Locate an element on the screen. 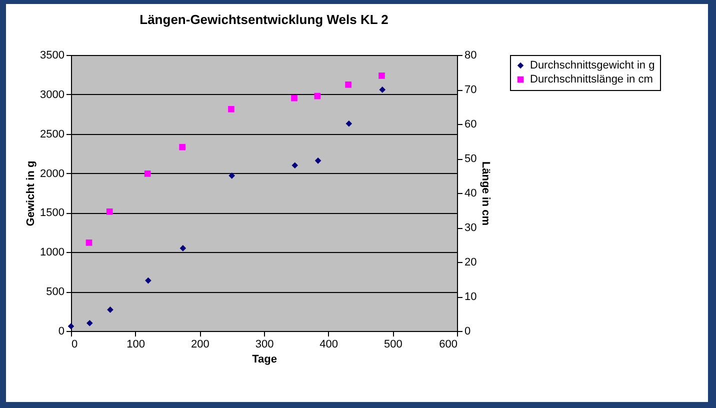 This screenshot has height=408, width=716. x-tick-label: 500 is located at coordinates (393, 344).